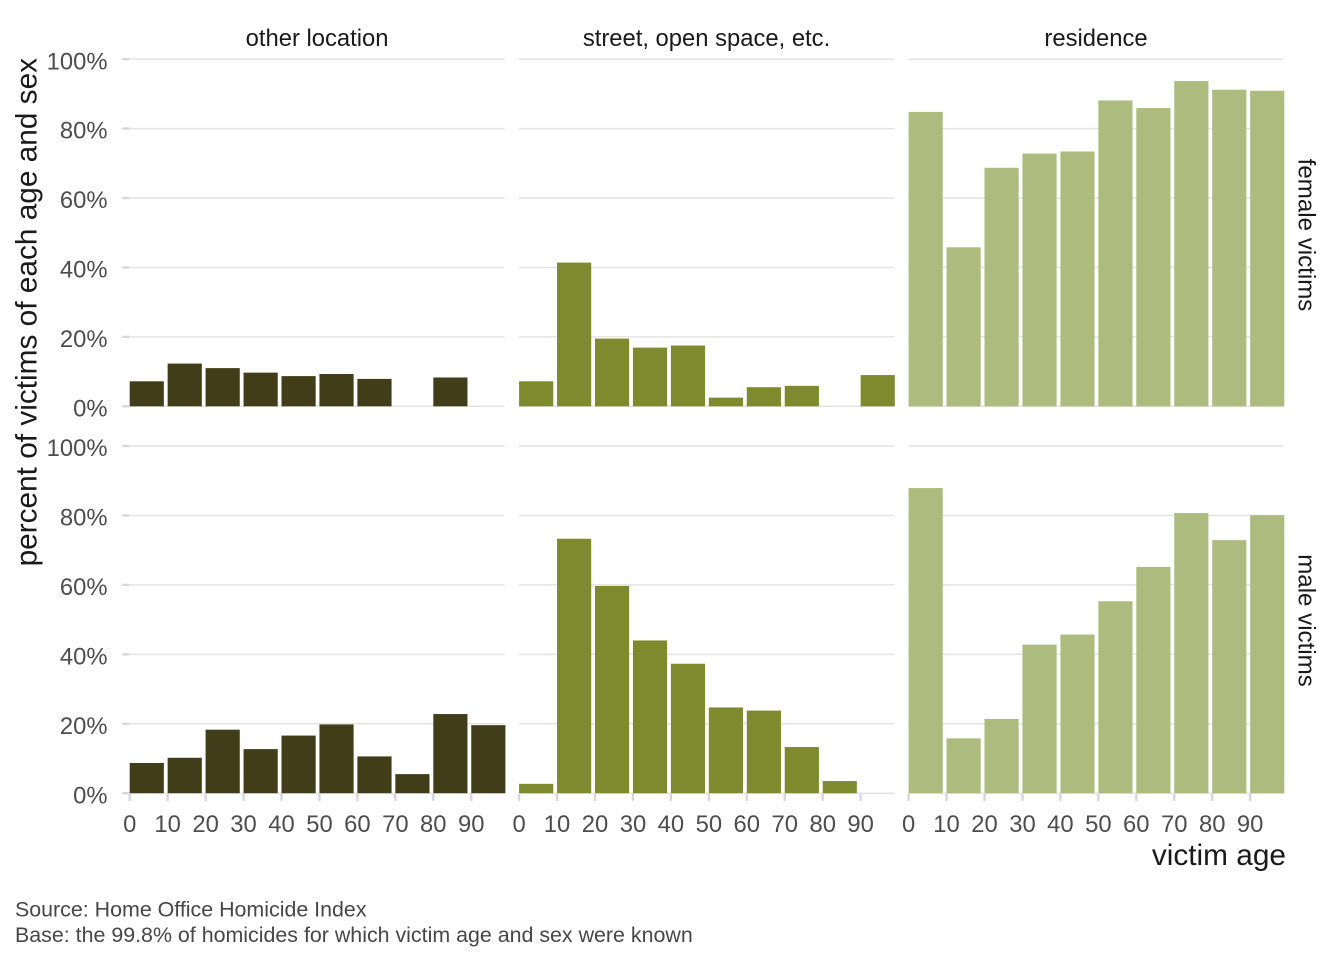 This screenshot has height=960, width=1344. What do you see at coordinates (317, 38) in the screenshot?
I see `svg-text: other location` at bounding box center [317, 38].